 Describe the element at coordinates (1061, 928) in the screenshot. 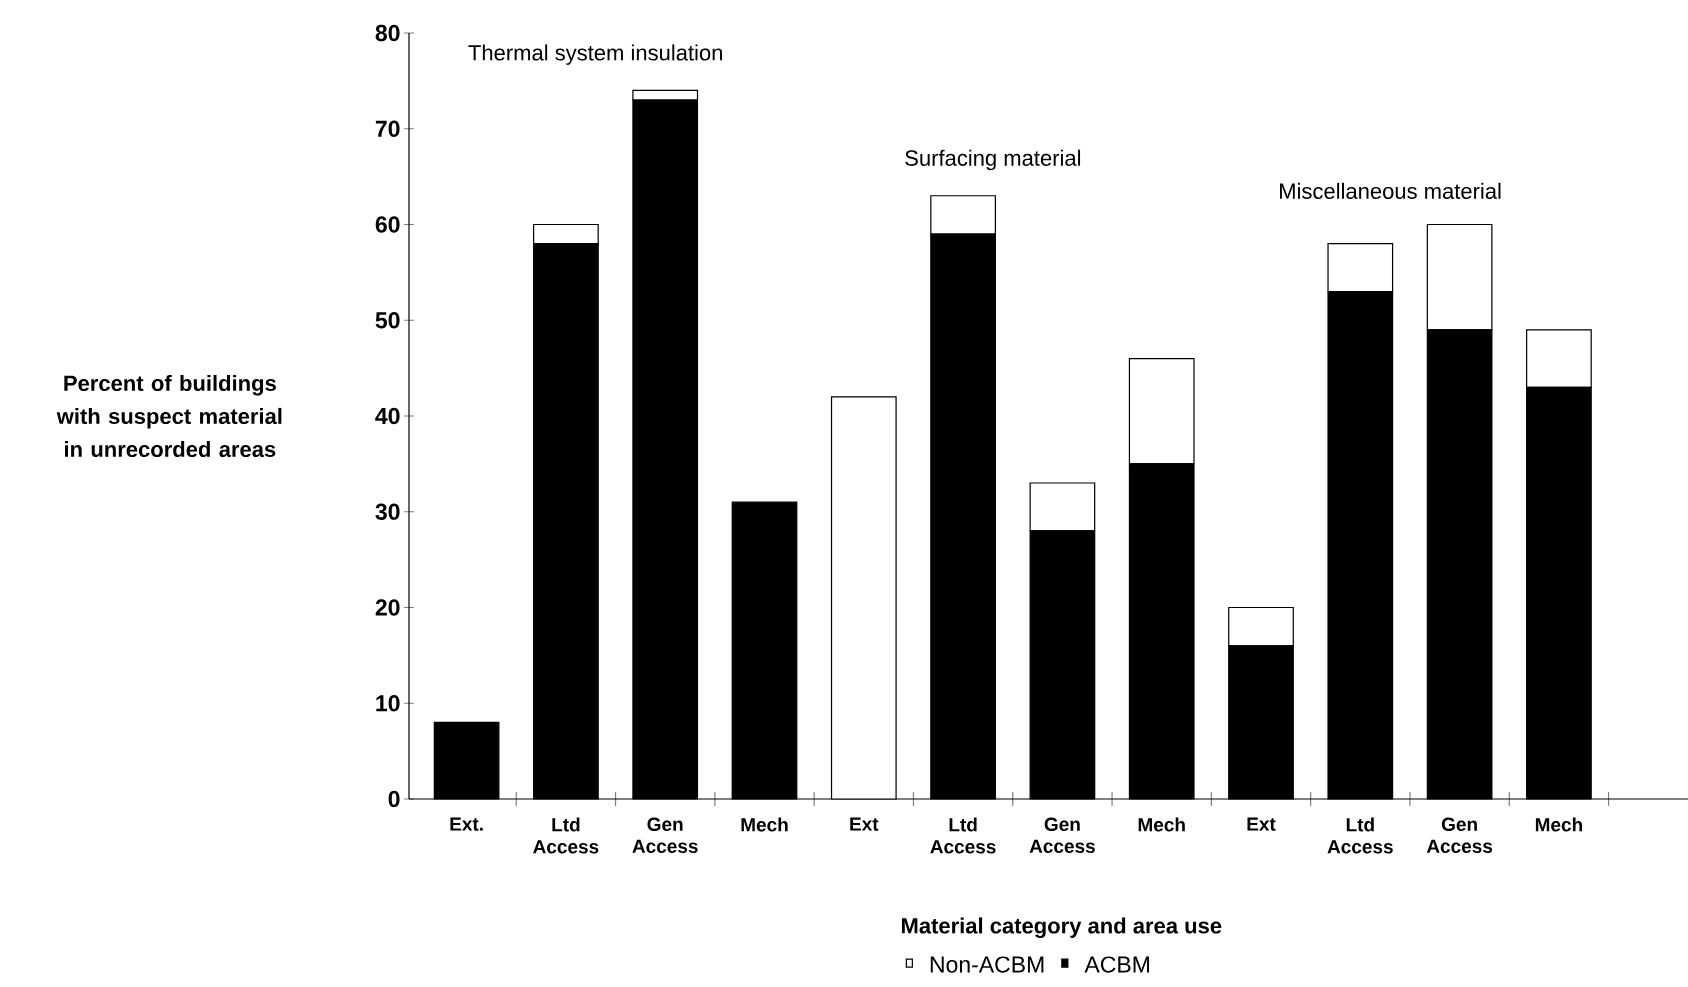

I see `x-axis-title: Material category and area use` at that location.